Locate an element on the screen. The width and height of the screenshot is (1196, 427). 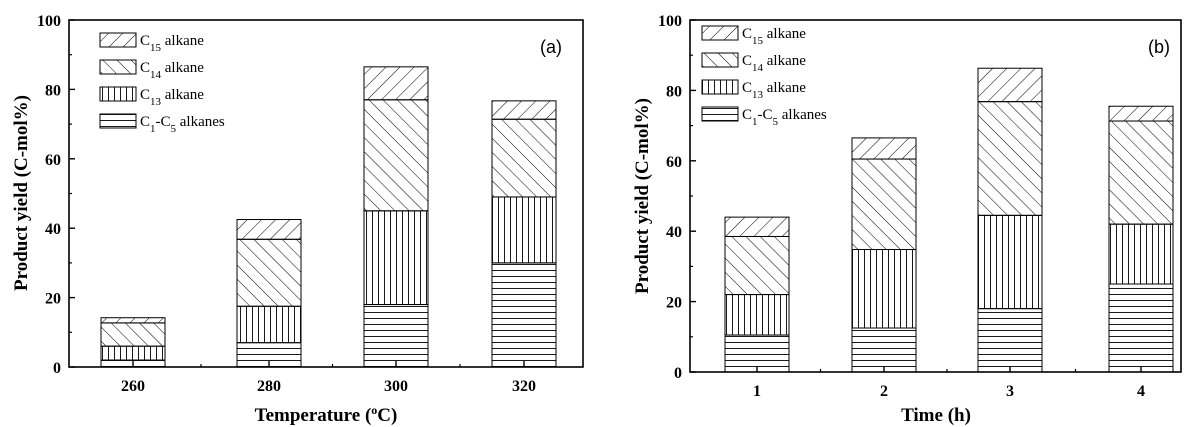
x-tick-label: 260 is located at coordinates (133, 386).